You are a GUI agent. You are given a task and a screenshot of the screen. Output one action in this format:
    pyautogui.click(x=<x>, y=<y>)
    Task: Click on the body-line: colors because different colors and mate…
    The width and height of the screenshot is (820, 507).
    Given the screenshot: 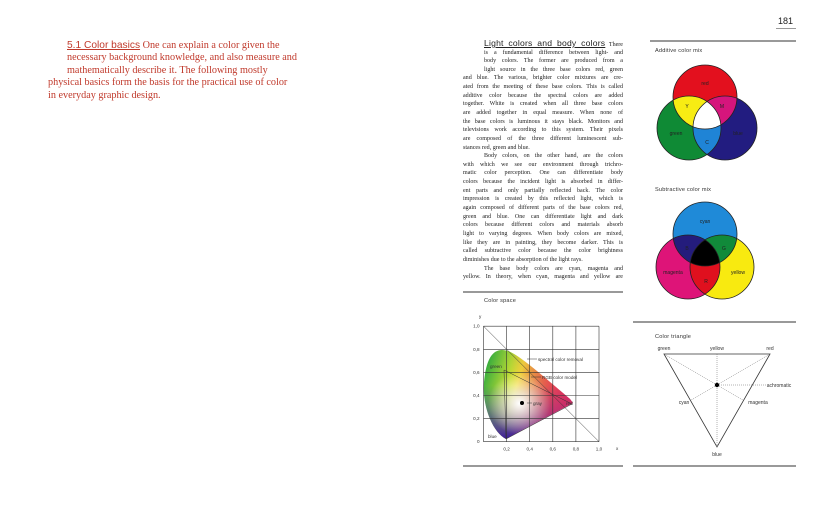 What is the action you would take?
    pyautogui.click(x=543, y=225)
    